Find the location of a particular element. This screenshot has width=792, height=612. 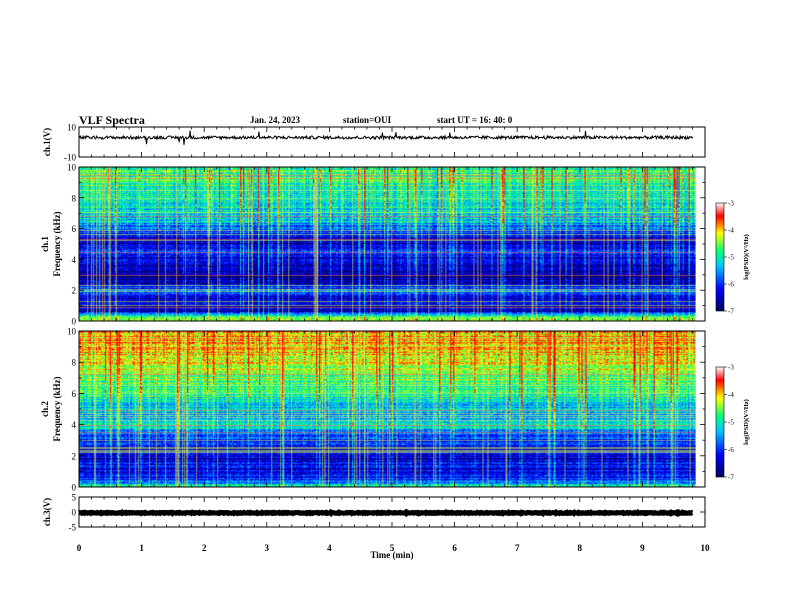

ch2-colorbar-tick-label: -4 is located at coordinates (731, 395).